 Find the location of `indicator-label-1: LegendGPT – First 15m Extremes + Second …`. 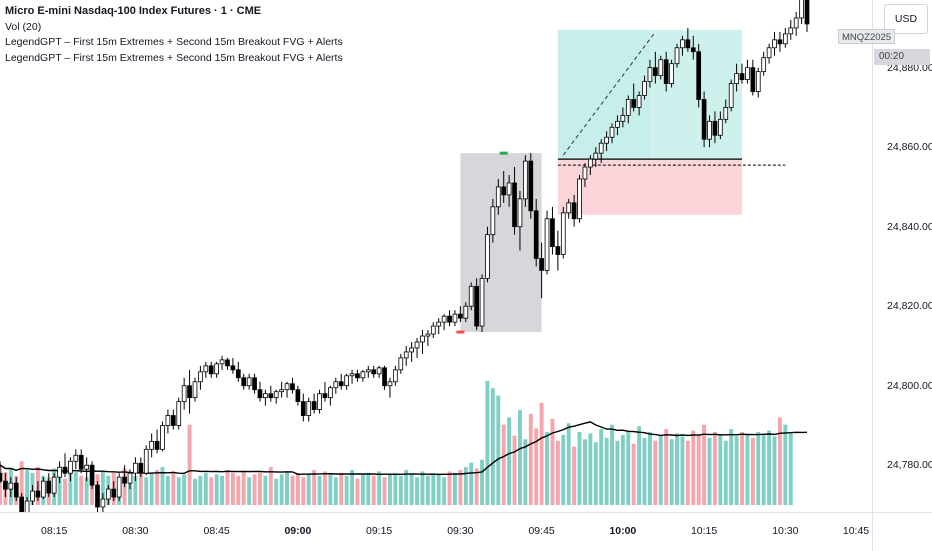

indicator-label-1: LegendGPT – First 15m Extremes + Second … is located at coordinates (174, 42).